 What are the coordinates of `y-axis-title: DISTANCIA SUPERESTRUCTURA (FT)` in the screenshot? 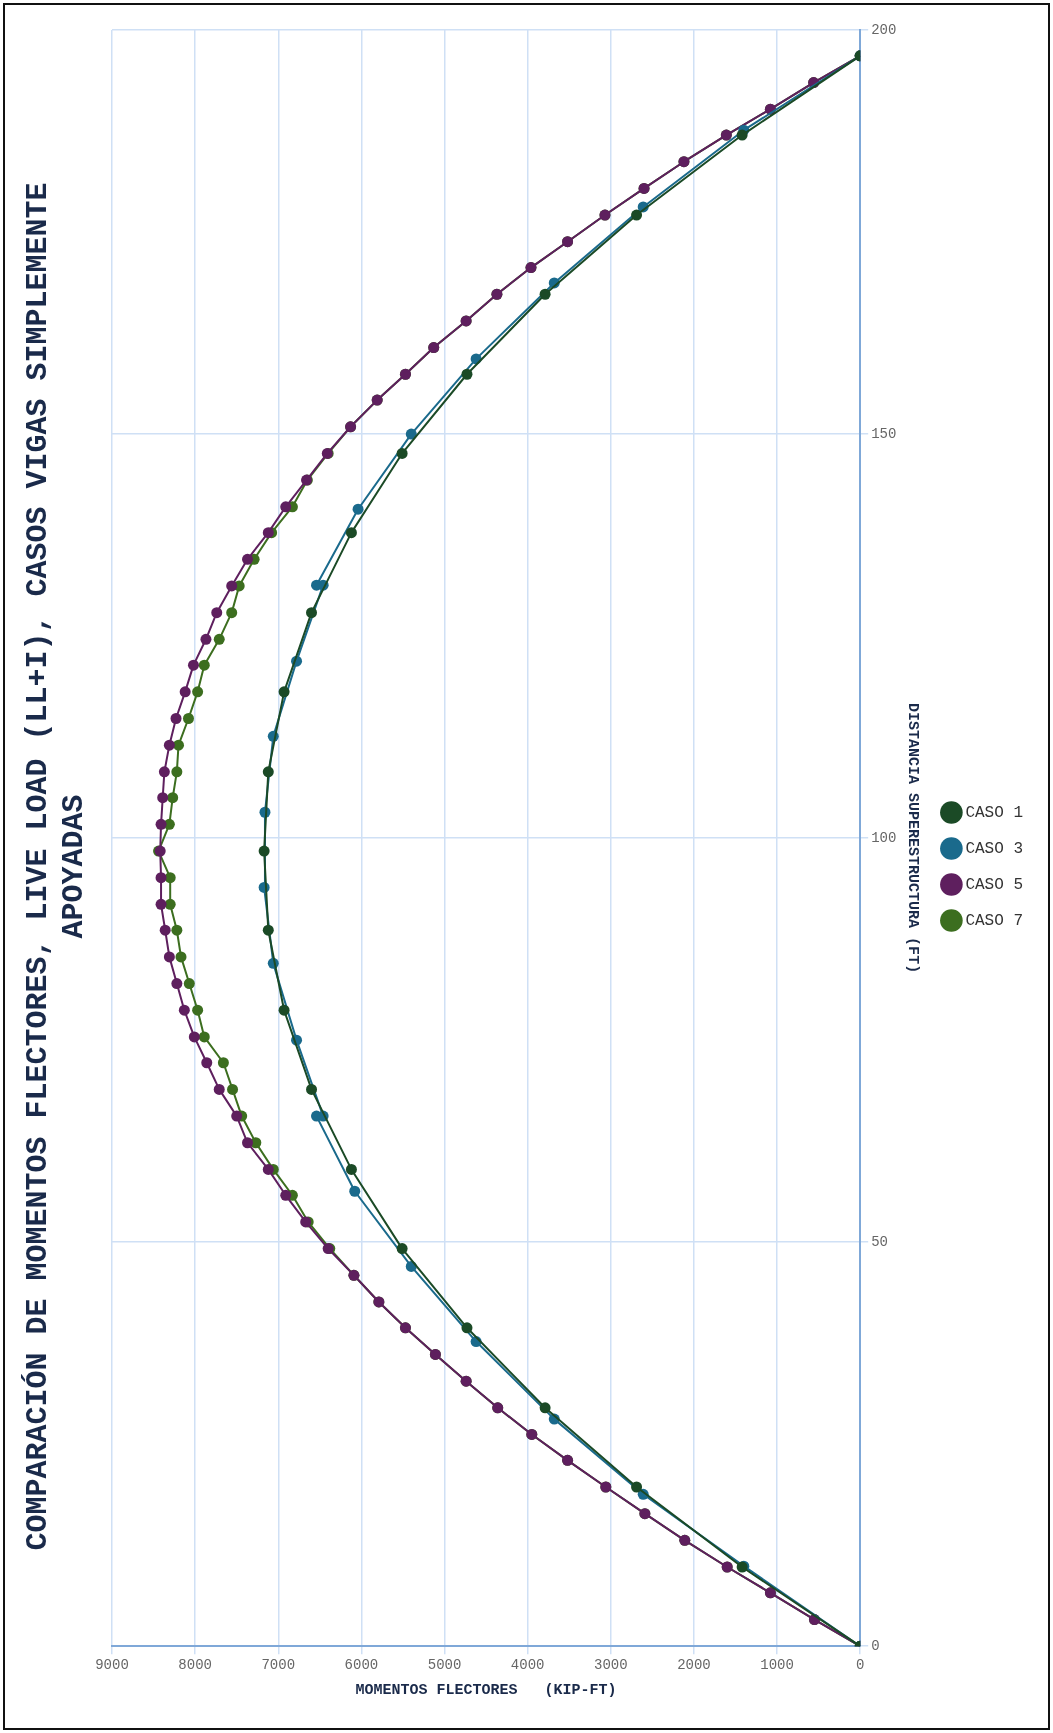 It's located at (912, 838).